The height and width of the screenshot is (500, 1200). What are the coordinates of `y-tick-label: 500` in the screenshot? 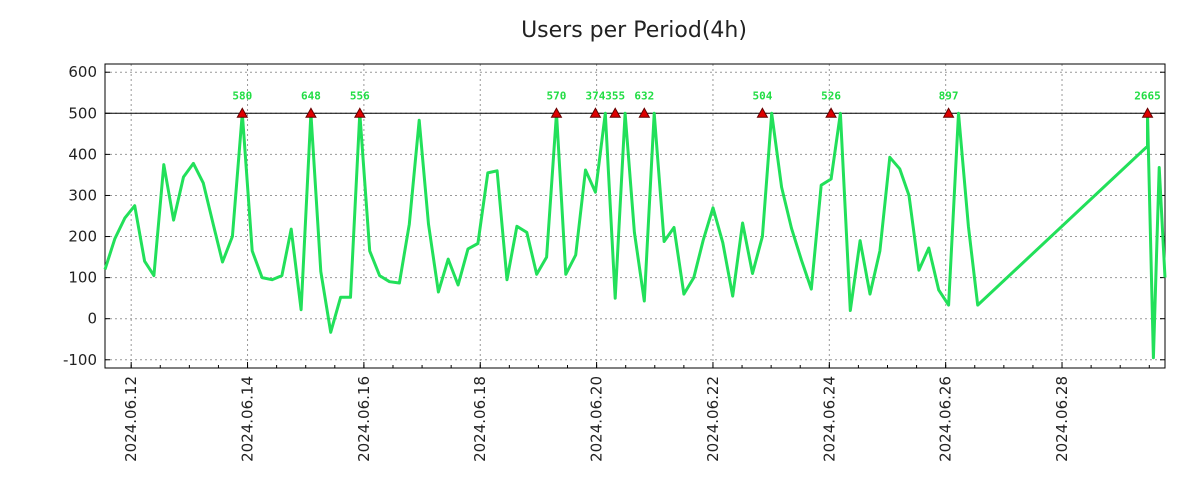 It's located at (82, 113).